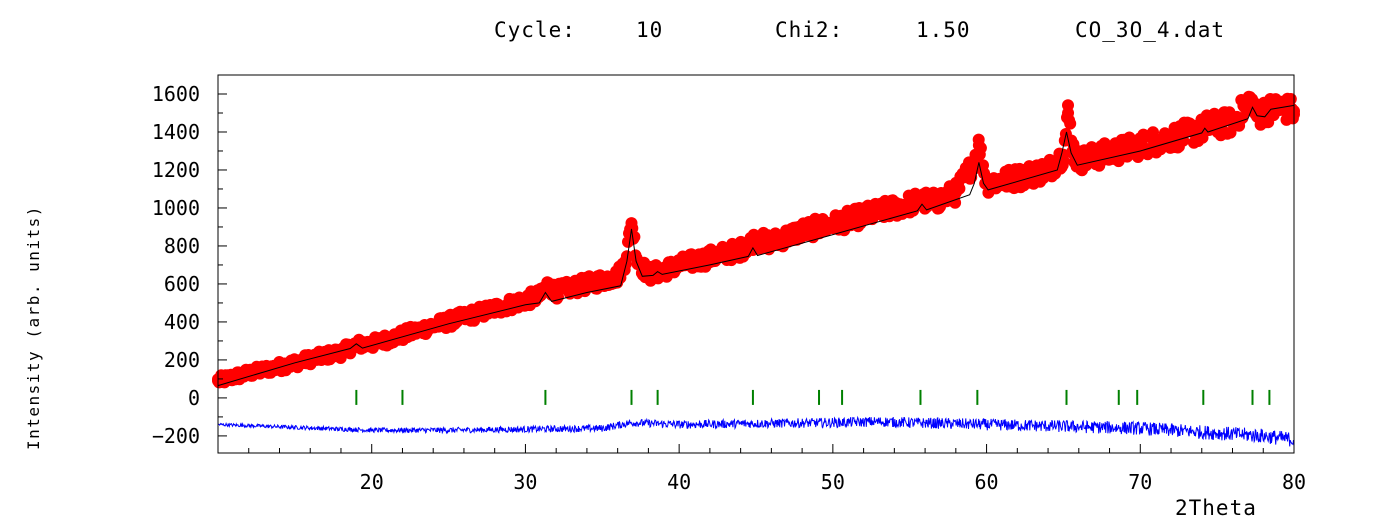  Describe the element at coordinates (987, 482) in the screenshot. I see `x-tick-label: 60` at that location.